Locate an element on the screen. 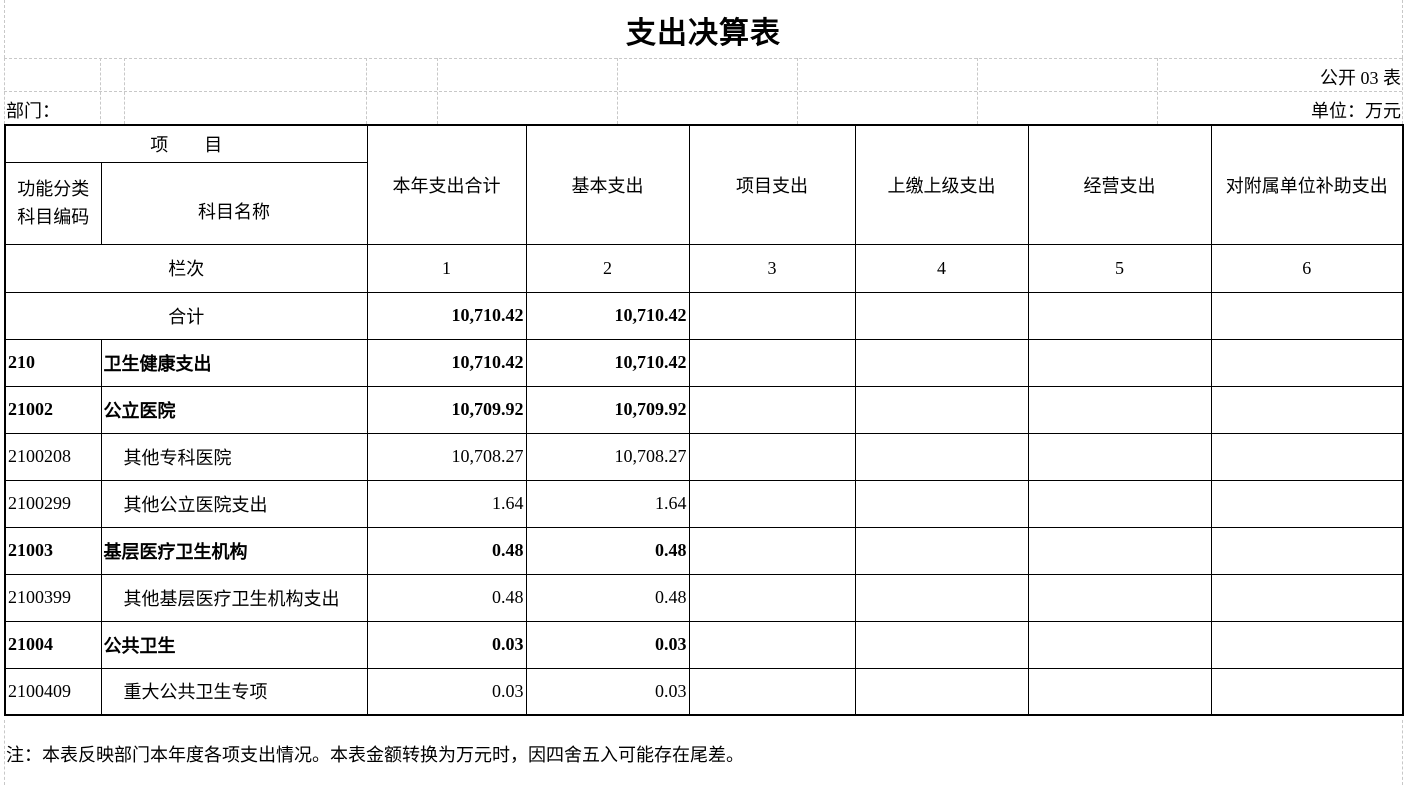  row-name: 公立医院 is located at coordinates (234, 409).